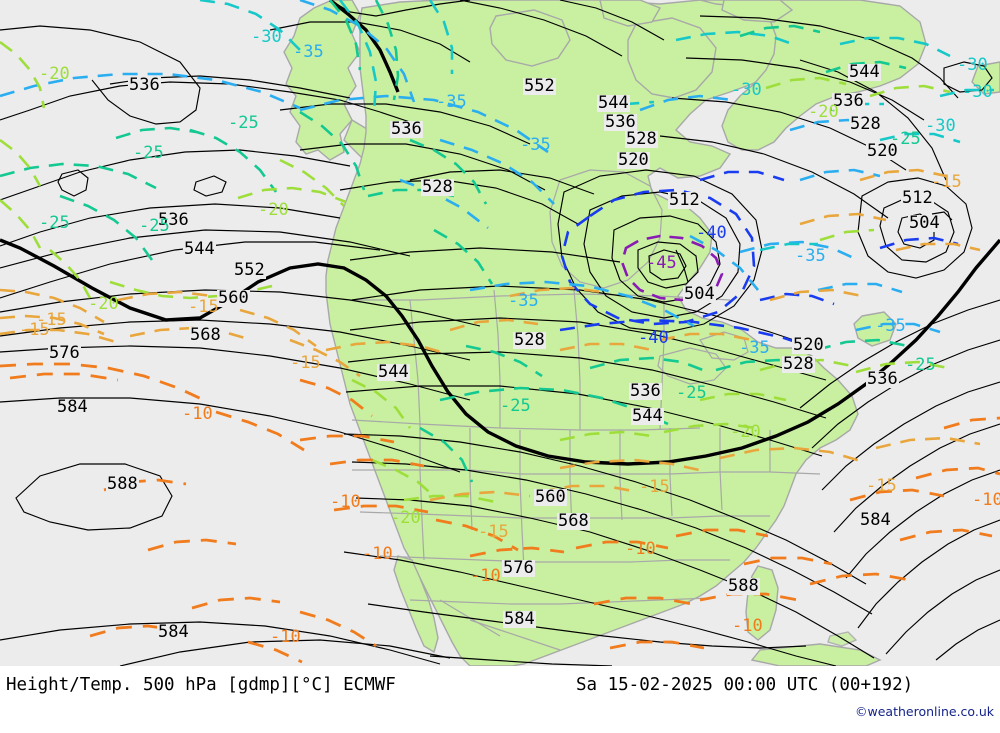  What do you see at coordinates (201, 685) in the screenshot?
I see `footer-title: Height/Temp. 500 hPa [gdmp][°C] ECMWF` at bounding box center [201, 685].